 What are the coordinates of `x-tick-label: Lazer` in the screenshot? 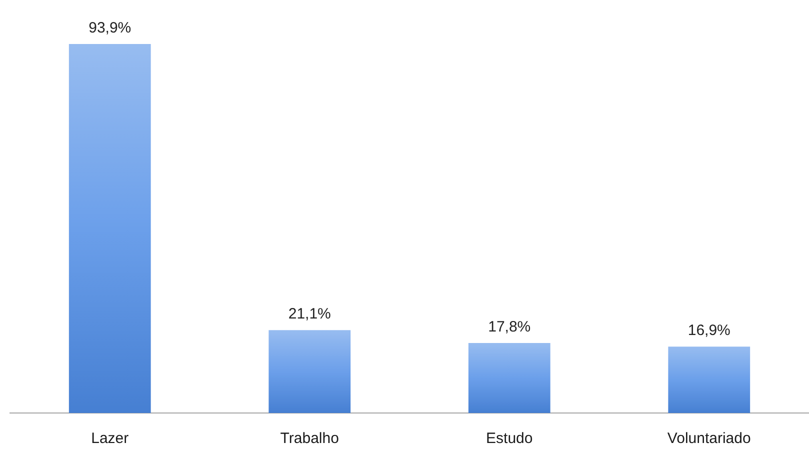 It's located at (110, 439).